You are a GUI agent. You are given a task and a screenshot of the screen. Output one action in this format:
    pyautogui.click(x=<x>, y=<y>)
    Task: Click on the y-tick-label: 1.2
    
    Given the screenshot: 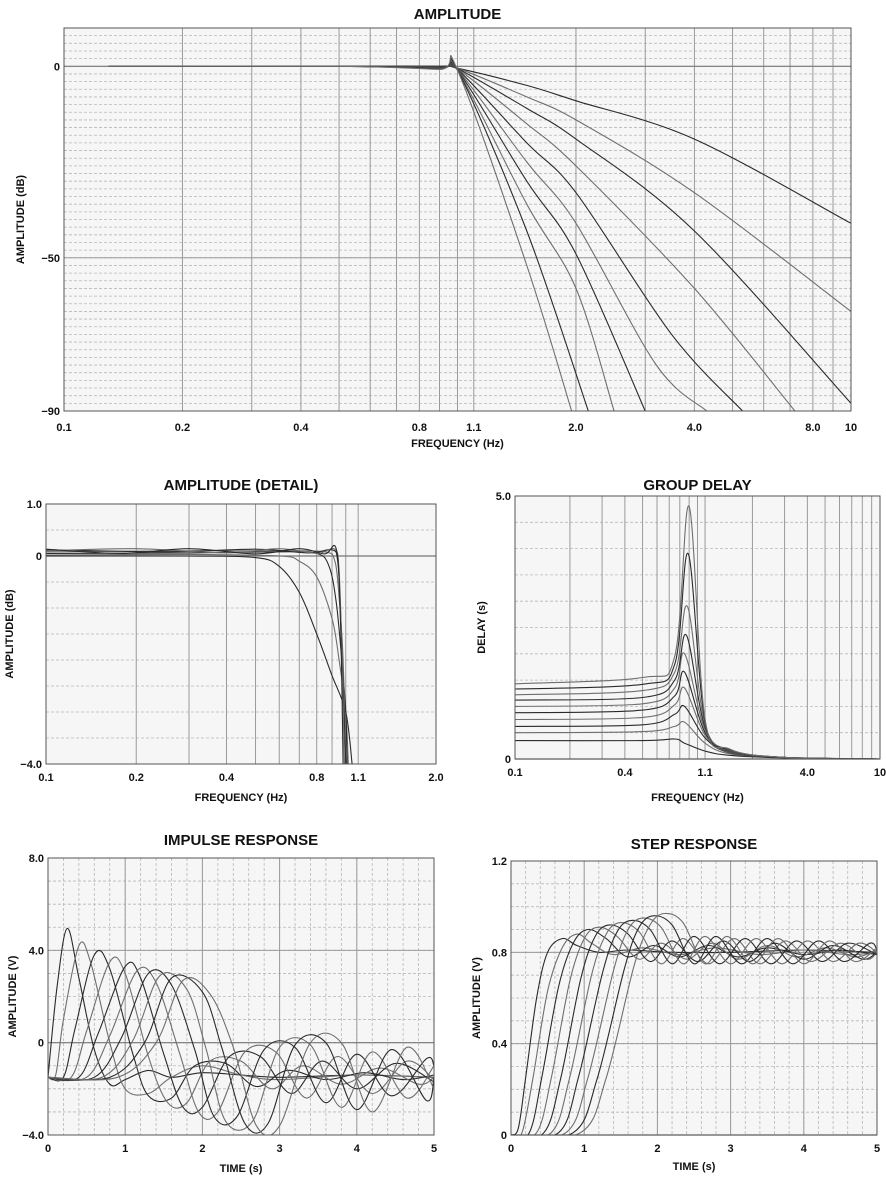 What is the action you would take?
    pyautogui.click(x=499, y=862)
    